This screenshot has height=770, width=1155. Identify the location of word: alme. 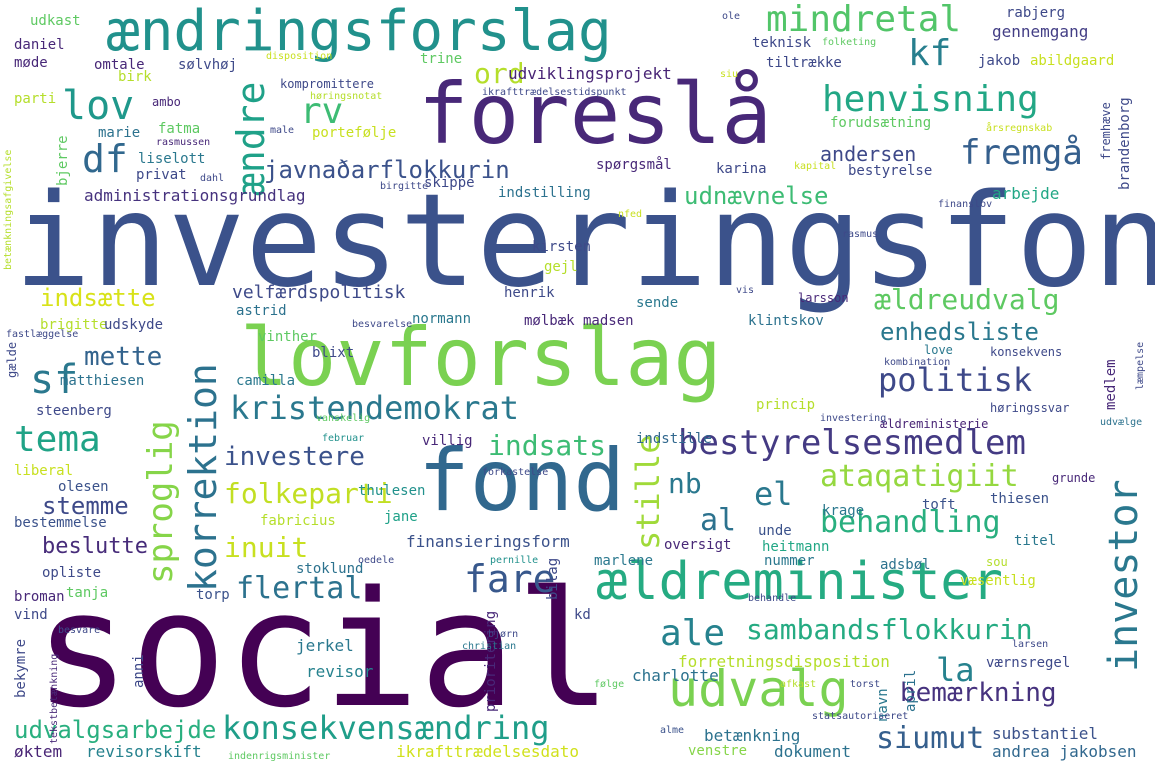
(672, 730).